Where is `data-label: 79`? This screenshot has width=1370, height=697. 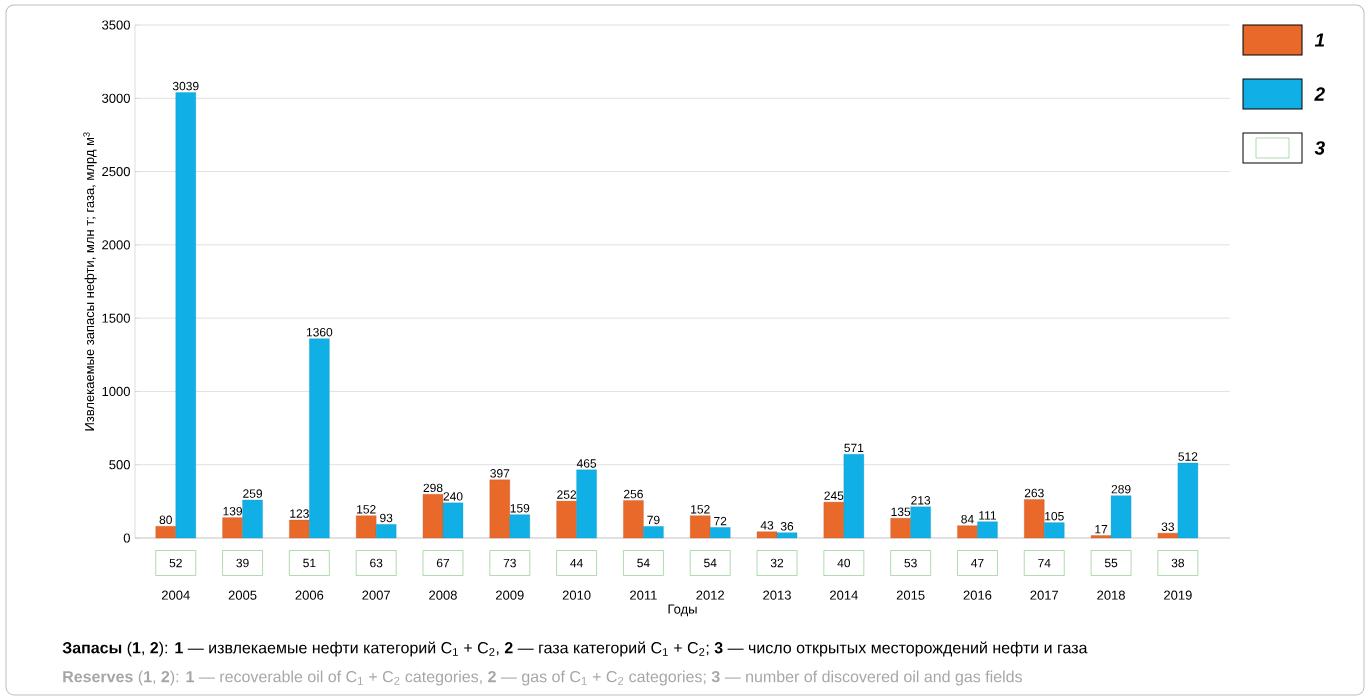 data-label: 79 is located at coordinates (653, 520).